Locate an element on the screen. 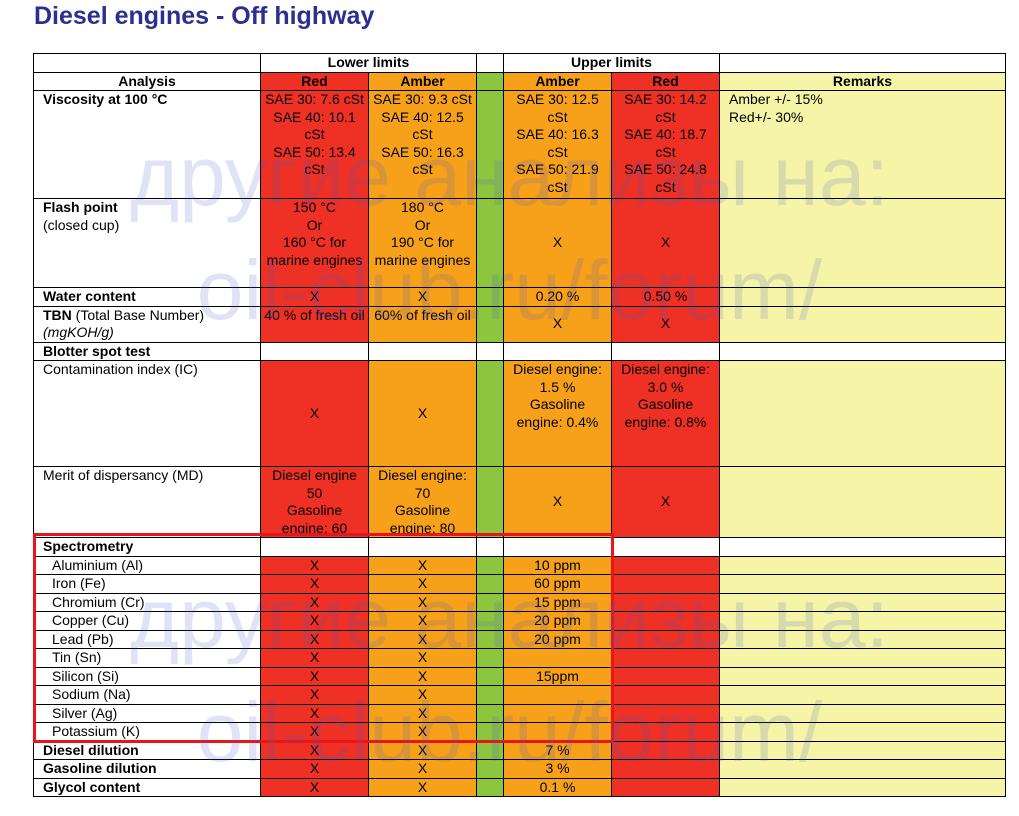  element-label: Silver (Ag) is located at coordinates (147, 713).